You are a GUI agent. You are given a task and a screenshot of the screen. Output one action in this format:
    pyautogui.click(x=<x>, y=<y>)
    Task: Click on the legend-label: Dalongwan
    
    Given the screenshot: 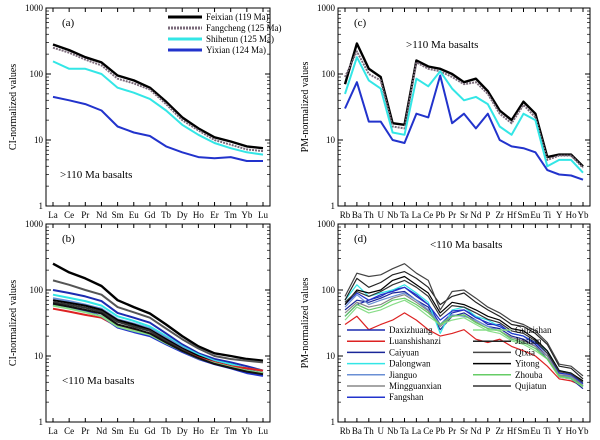 What is the action you would take?
    pyautogui.click(x=410, y=364)
    